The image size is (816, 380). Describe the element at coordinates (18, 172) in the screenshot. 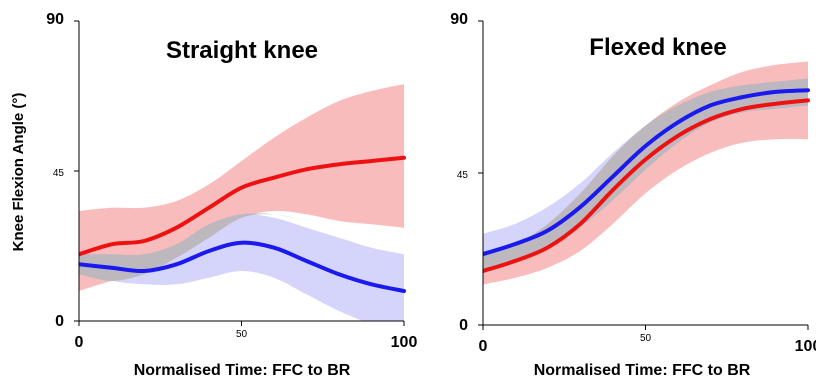

I see `y-axis-label: Knee Flexion Angle (°)` at that location.